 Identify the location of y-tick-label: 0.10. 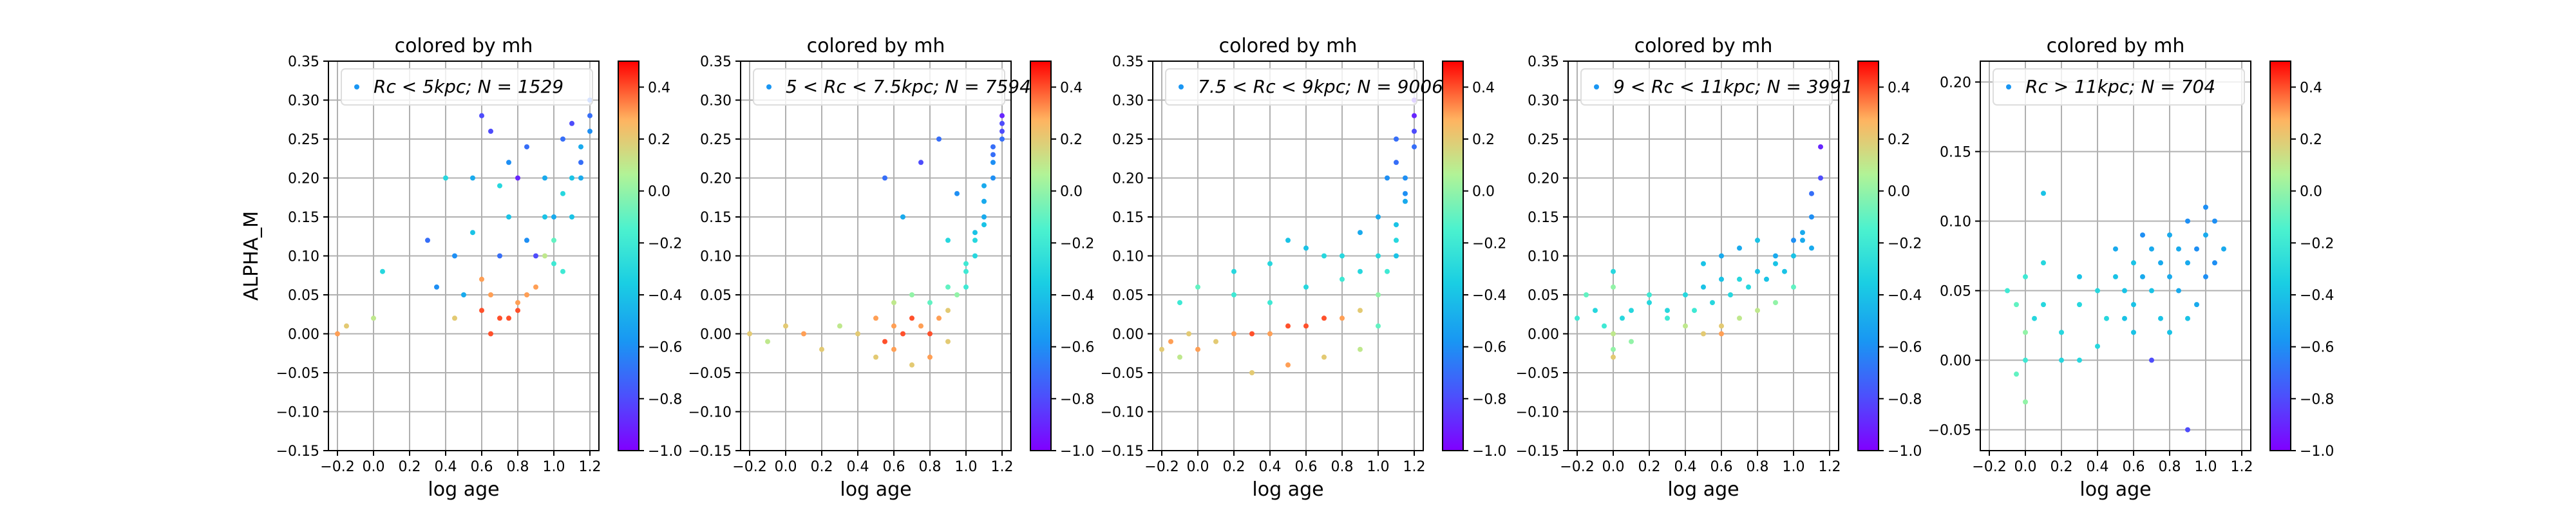
(1956, 222).